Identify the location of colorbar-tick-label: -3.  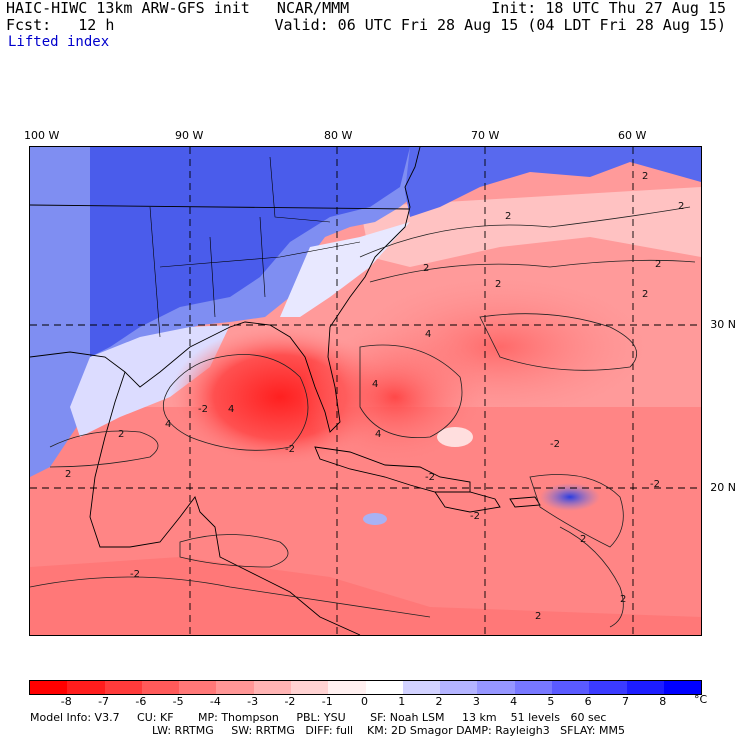
(253, 701).